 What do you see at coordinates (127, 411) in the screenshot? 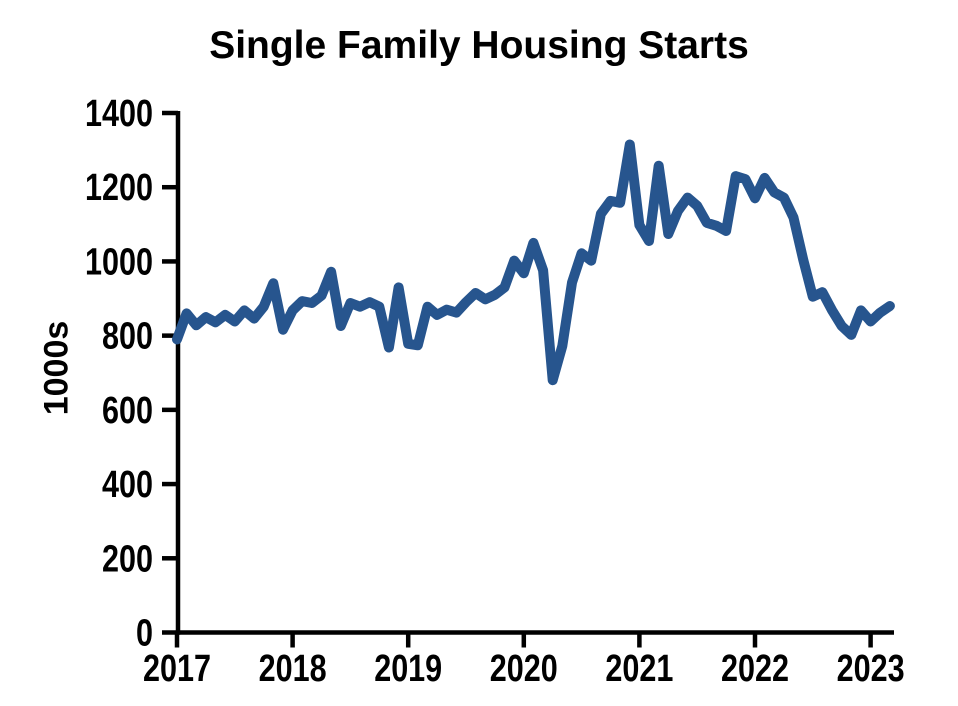
I see `y-tick-label: 600` at bounding box center [127, 411].